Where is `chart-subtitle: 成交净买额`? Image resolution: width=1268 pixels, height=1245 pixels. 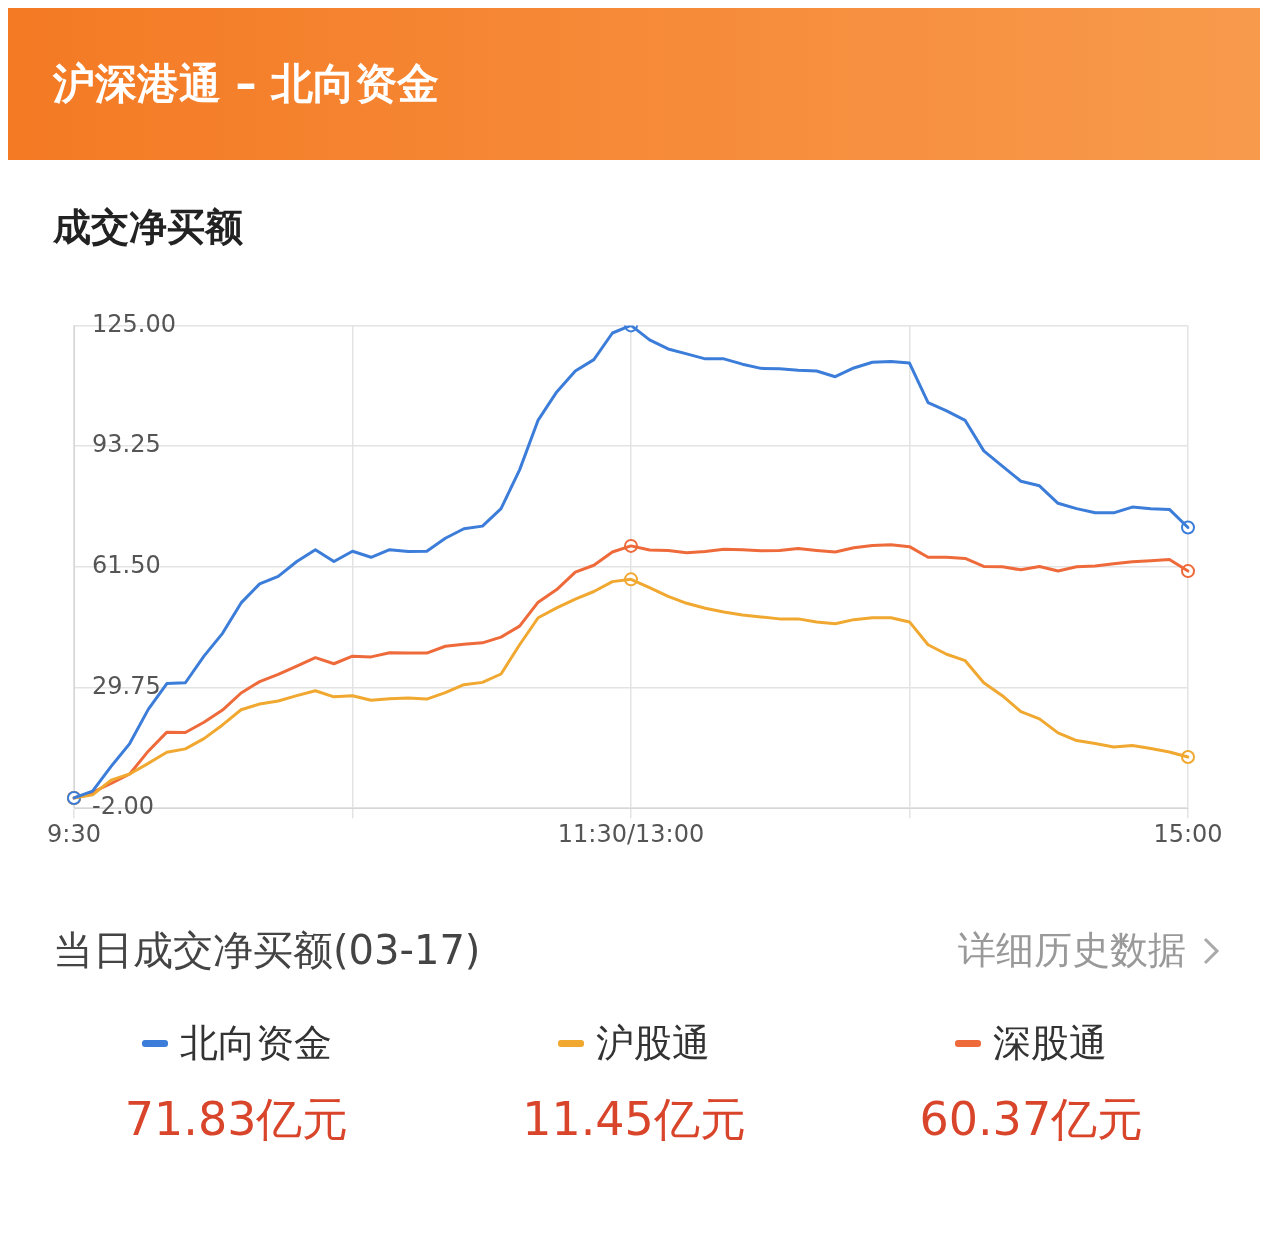
chart-subtitle: 成交净买额 is located at coordinates (148, 227).